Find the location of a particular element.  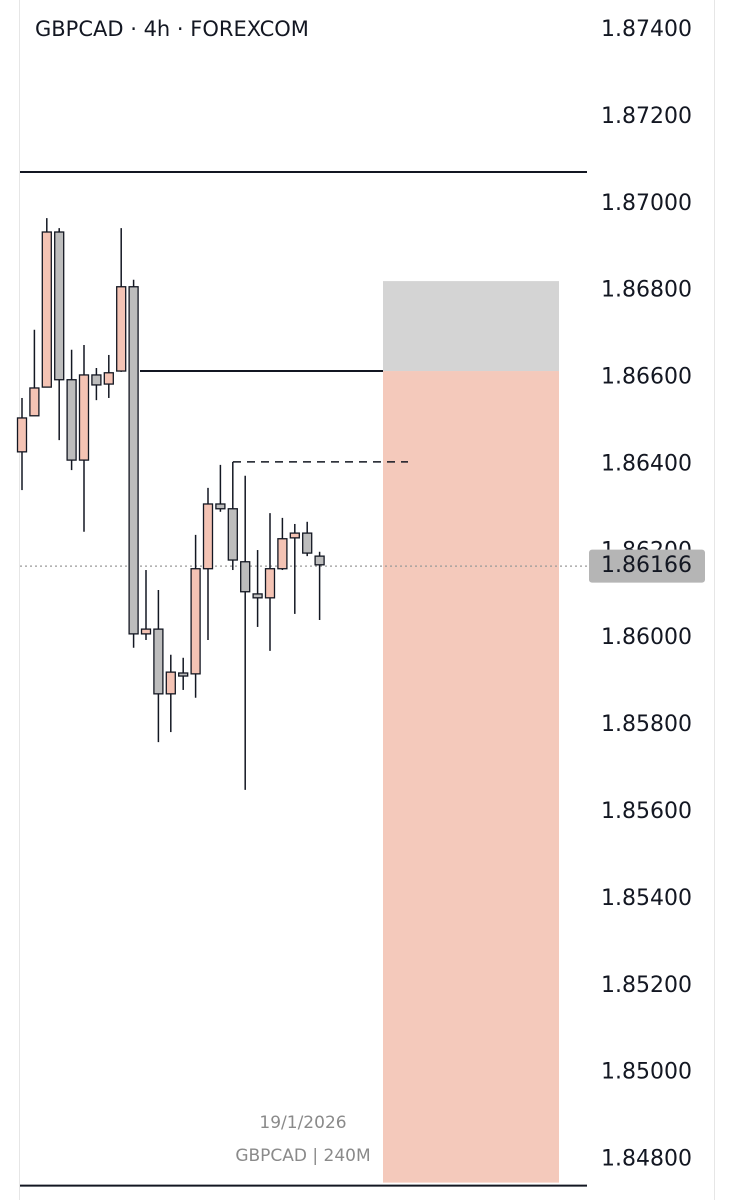

y-tick-label: 1.85400 is located at coordinates (646, 898).